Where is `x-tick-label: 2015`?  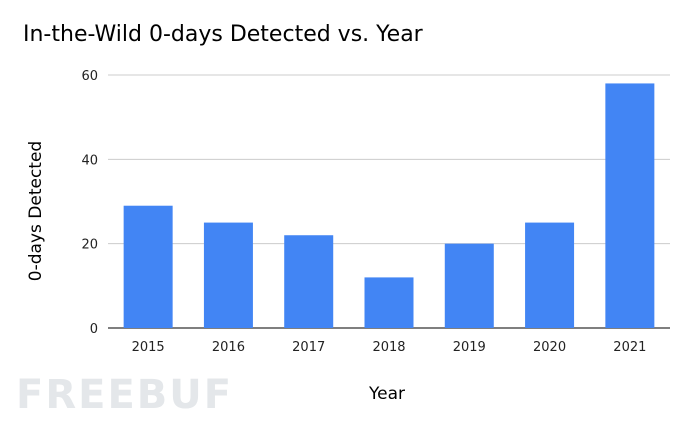 x-tick-label: 2015 is located at coordinates (148, 347).